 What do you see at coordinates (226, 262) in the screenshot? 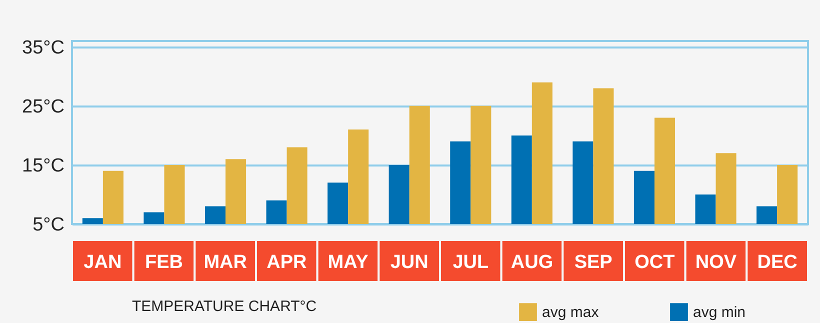
I see `x-tick-label: MAR` at bounding box center [226, 262].